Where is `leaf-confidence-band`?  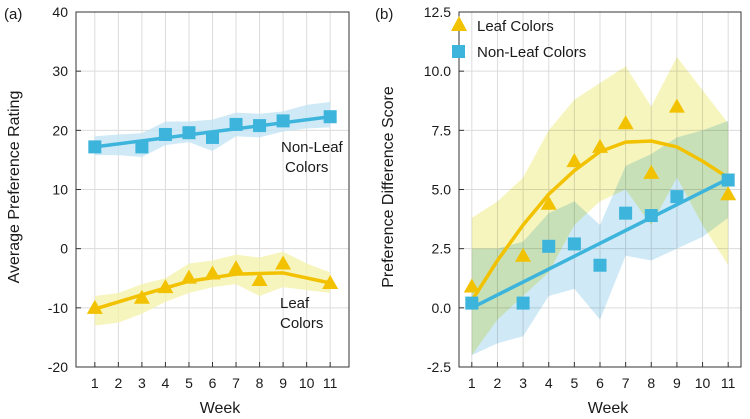 leaf-confidence-band is located at coordinates (212, 288).